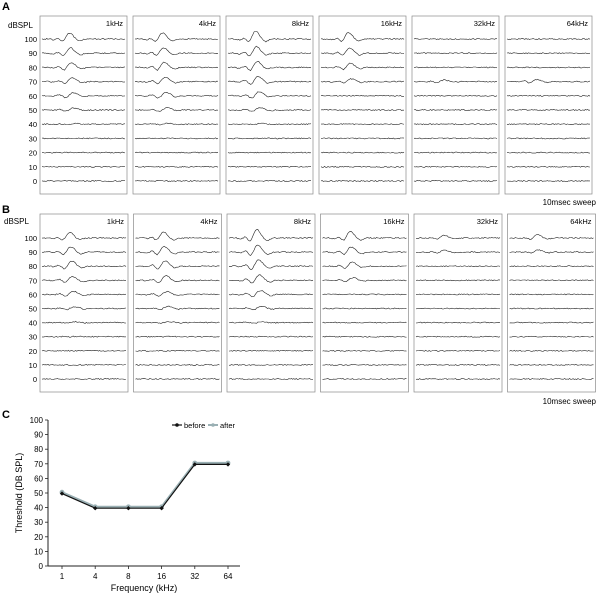  Describe the element at coordinates (194, 425) in the screenshot. I see `legend-label-before: before` at that location.